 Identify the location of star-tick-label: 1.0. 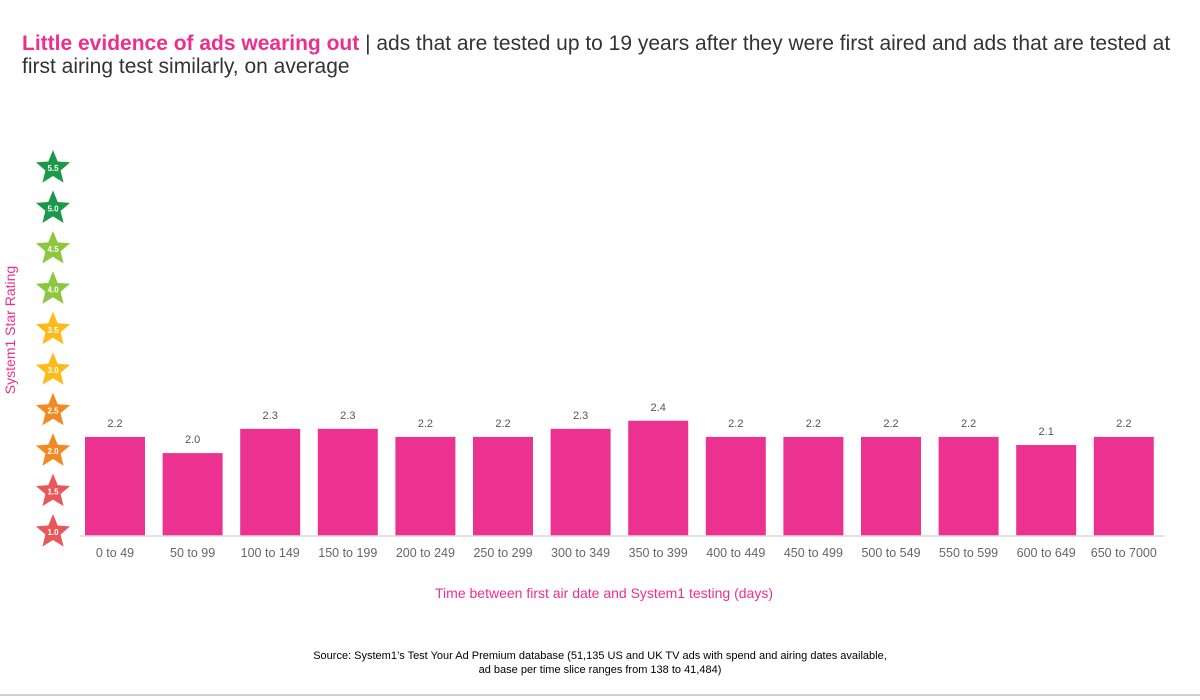
(53, 532).